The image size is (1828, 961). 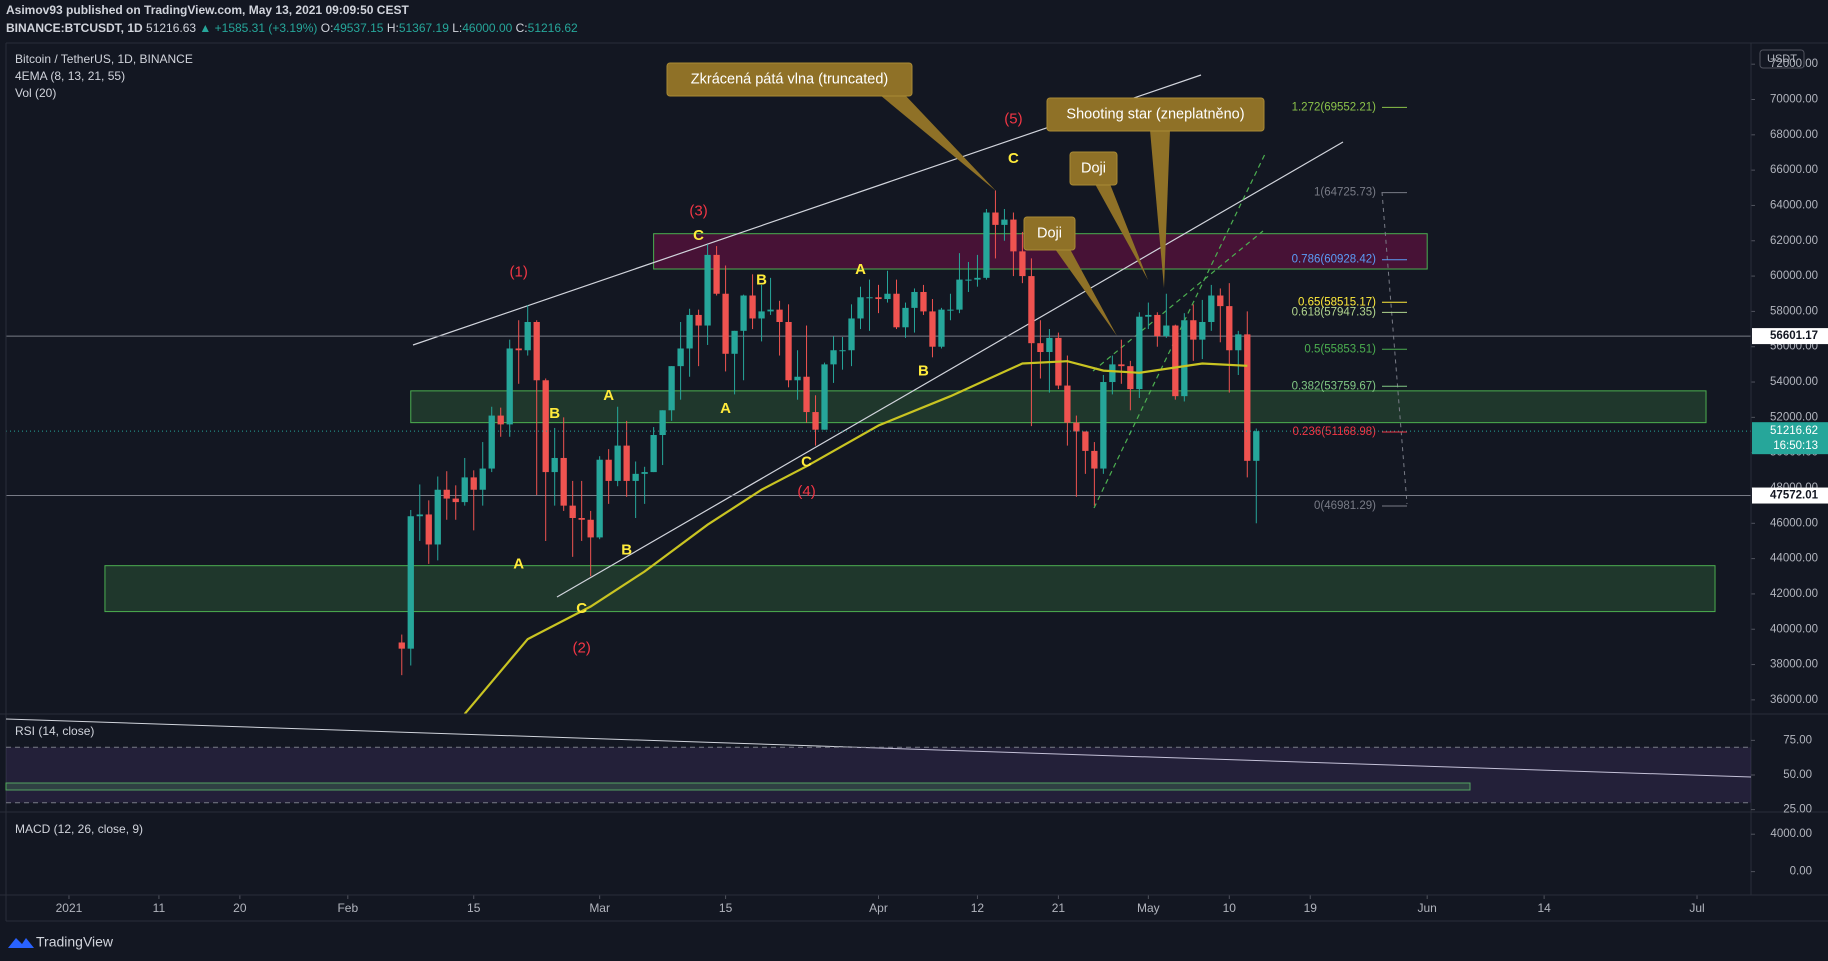 What do you see at coordinates (1794, 700) in the screenshot?
I see `y-tick-label: 36000.00` at bounding box center [1794, 700].